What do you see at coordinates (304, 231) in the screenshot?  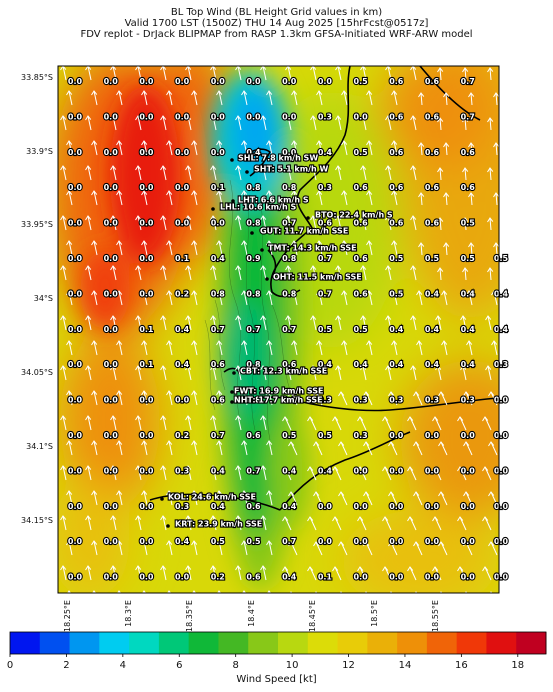 I see `station-label: GUT: 11.7 km/h SSE` at bounding box center [304, 231].